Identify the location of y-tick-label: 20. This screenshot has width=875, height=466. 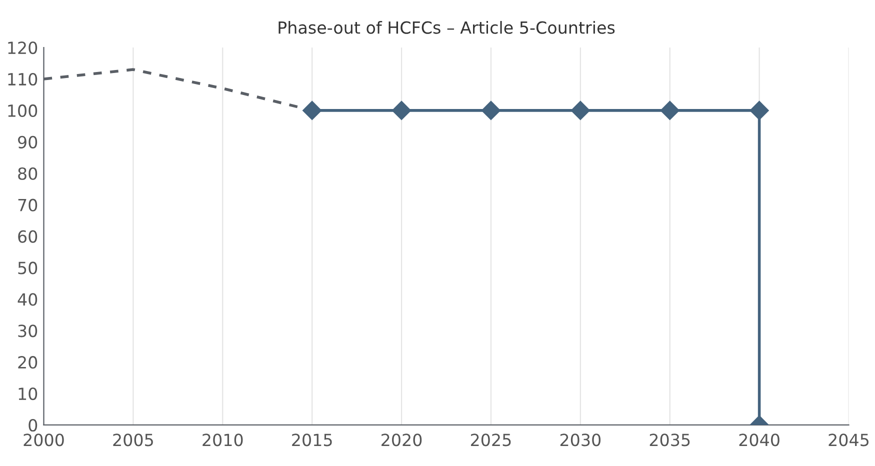
(28, 362).